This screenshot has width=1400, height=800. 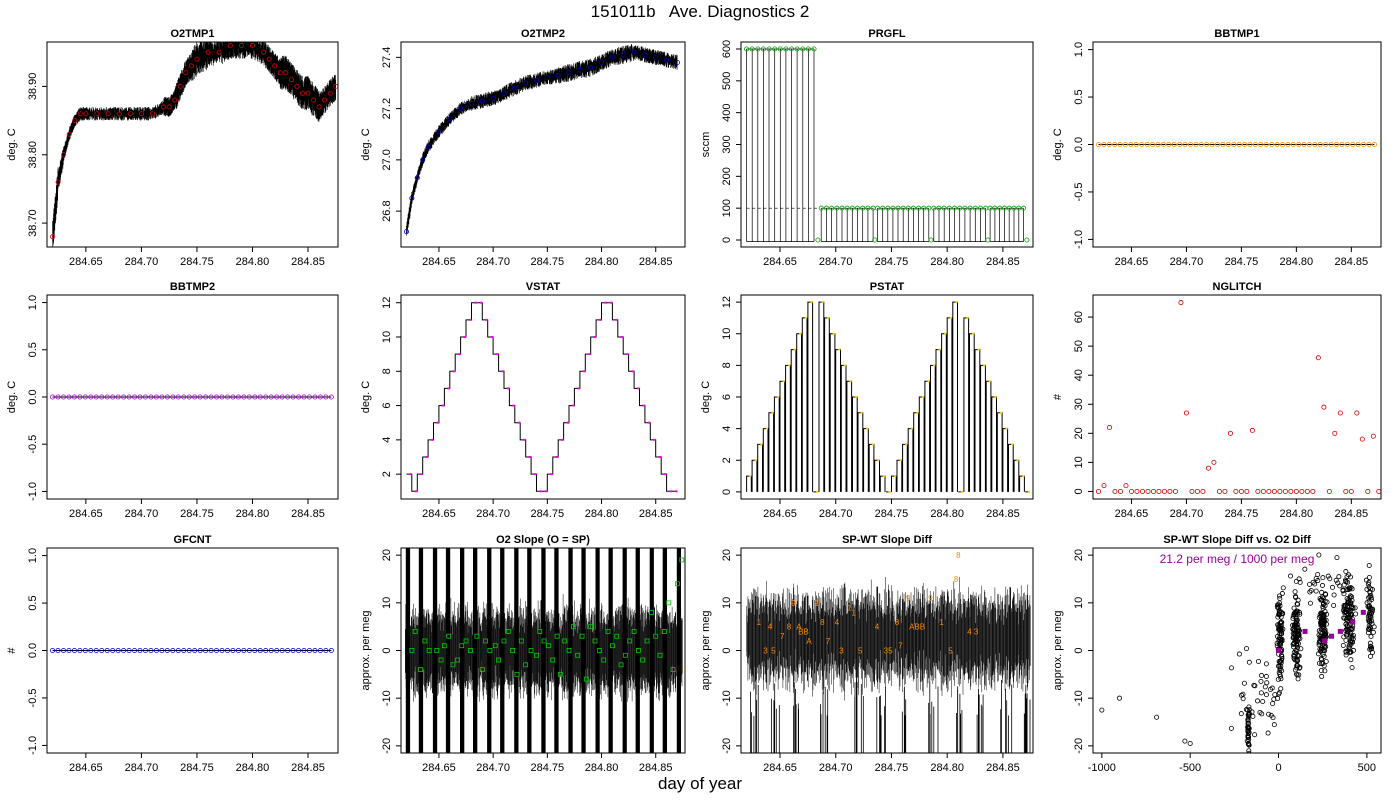 I want to click on y-tick-label: 12, so click(x=387, y=303).